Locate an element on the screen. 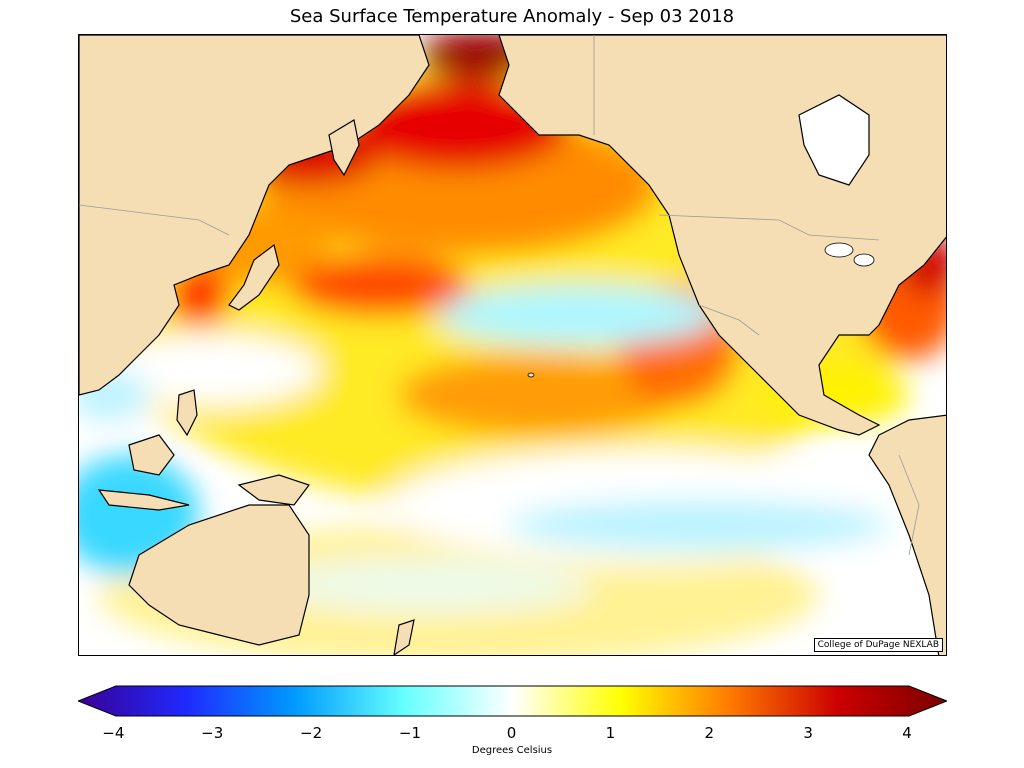  new-guinea-land is located at coordinates (273, 490).